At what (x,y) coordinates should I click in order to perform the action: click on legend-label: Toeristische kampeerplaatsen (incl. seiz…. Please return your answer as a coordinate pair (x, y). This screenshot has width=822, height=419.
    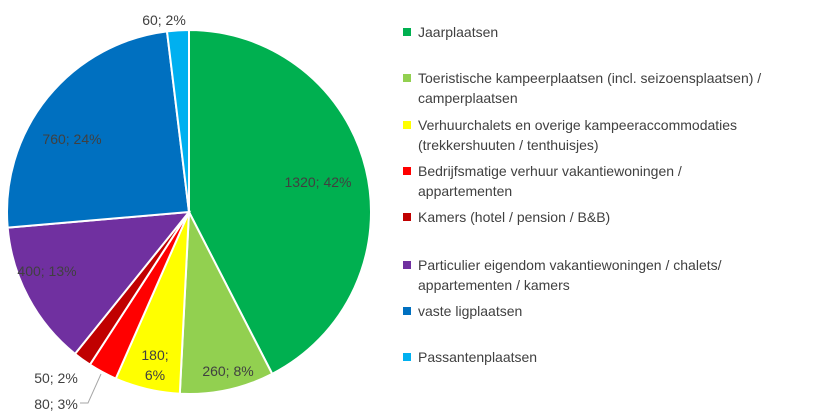
    Looking at the image, I should click on (590, 78).